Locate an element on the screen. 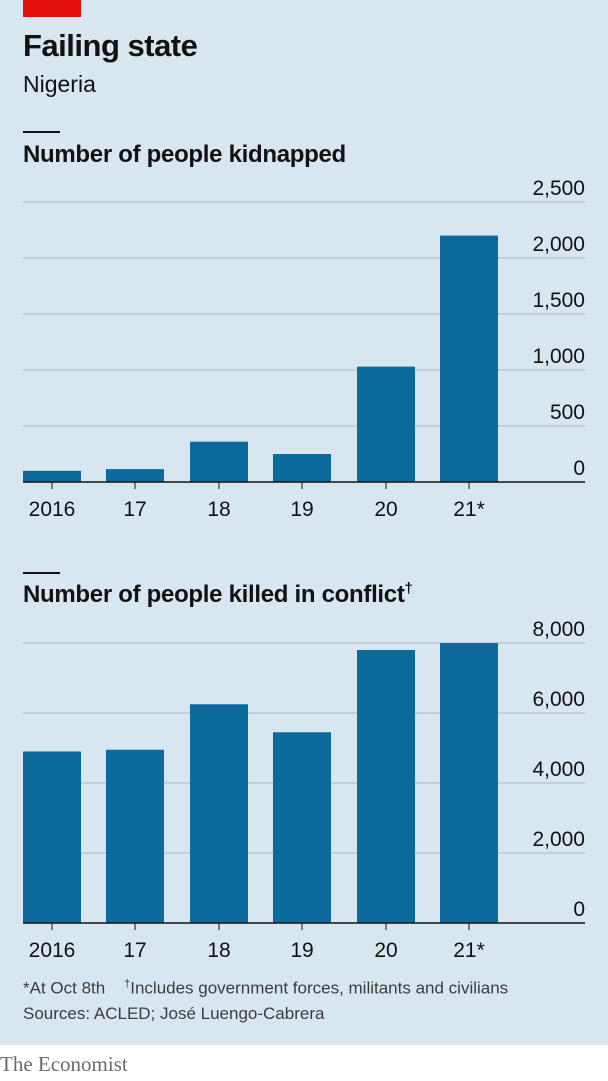 This screenshot has height=1081, width=608. y-tick-label: 1,500 is located at coordinates (558, 300).